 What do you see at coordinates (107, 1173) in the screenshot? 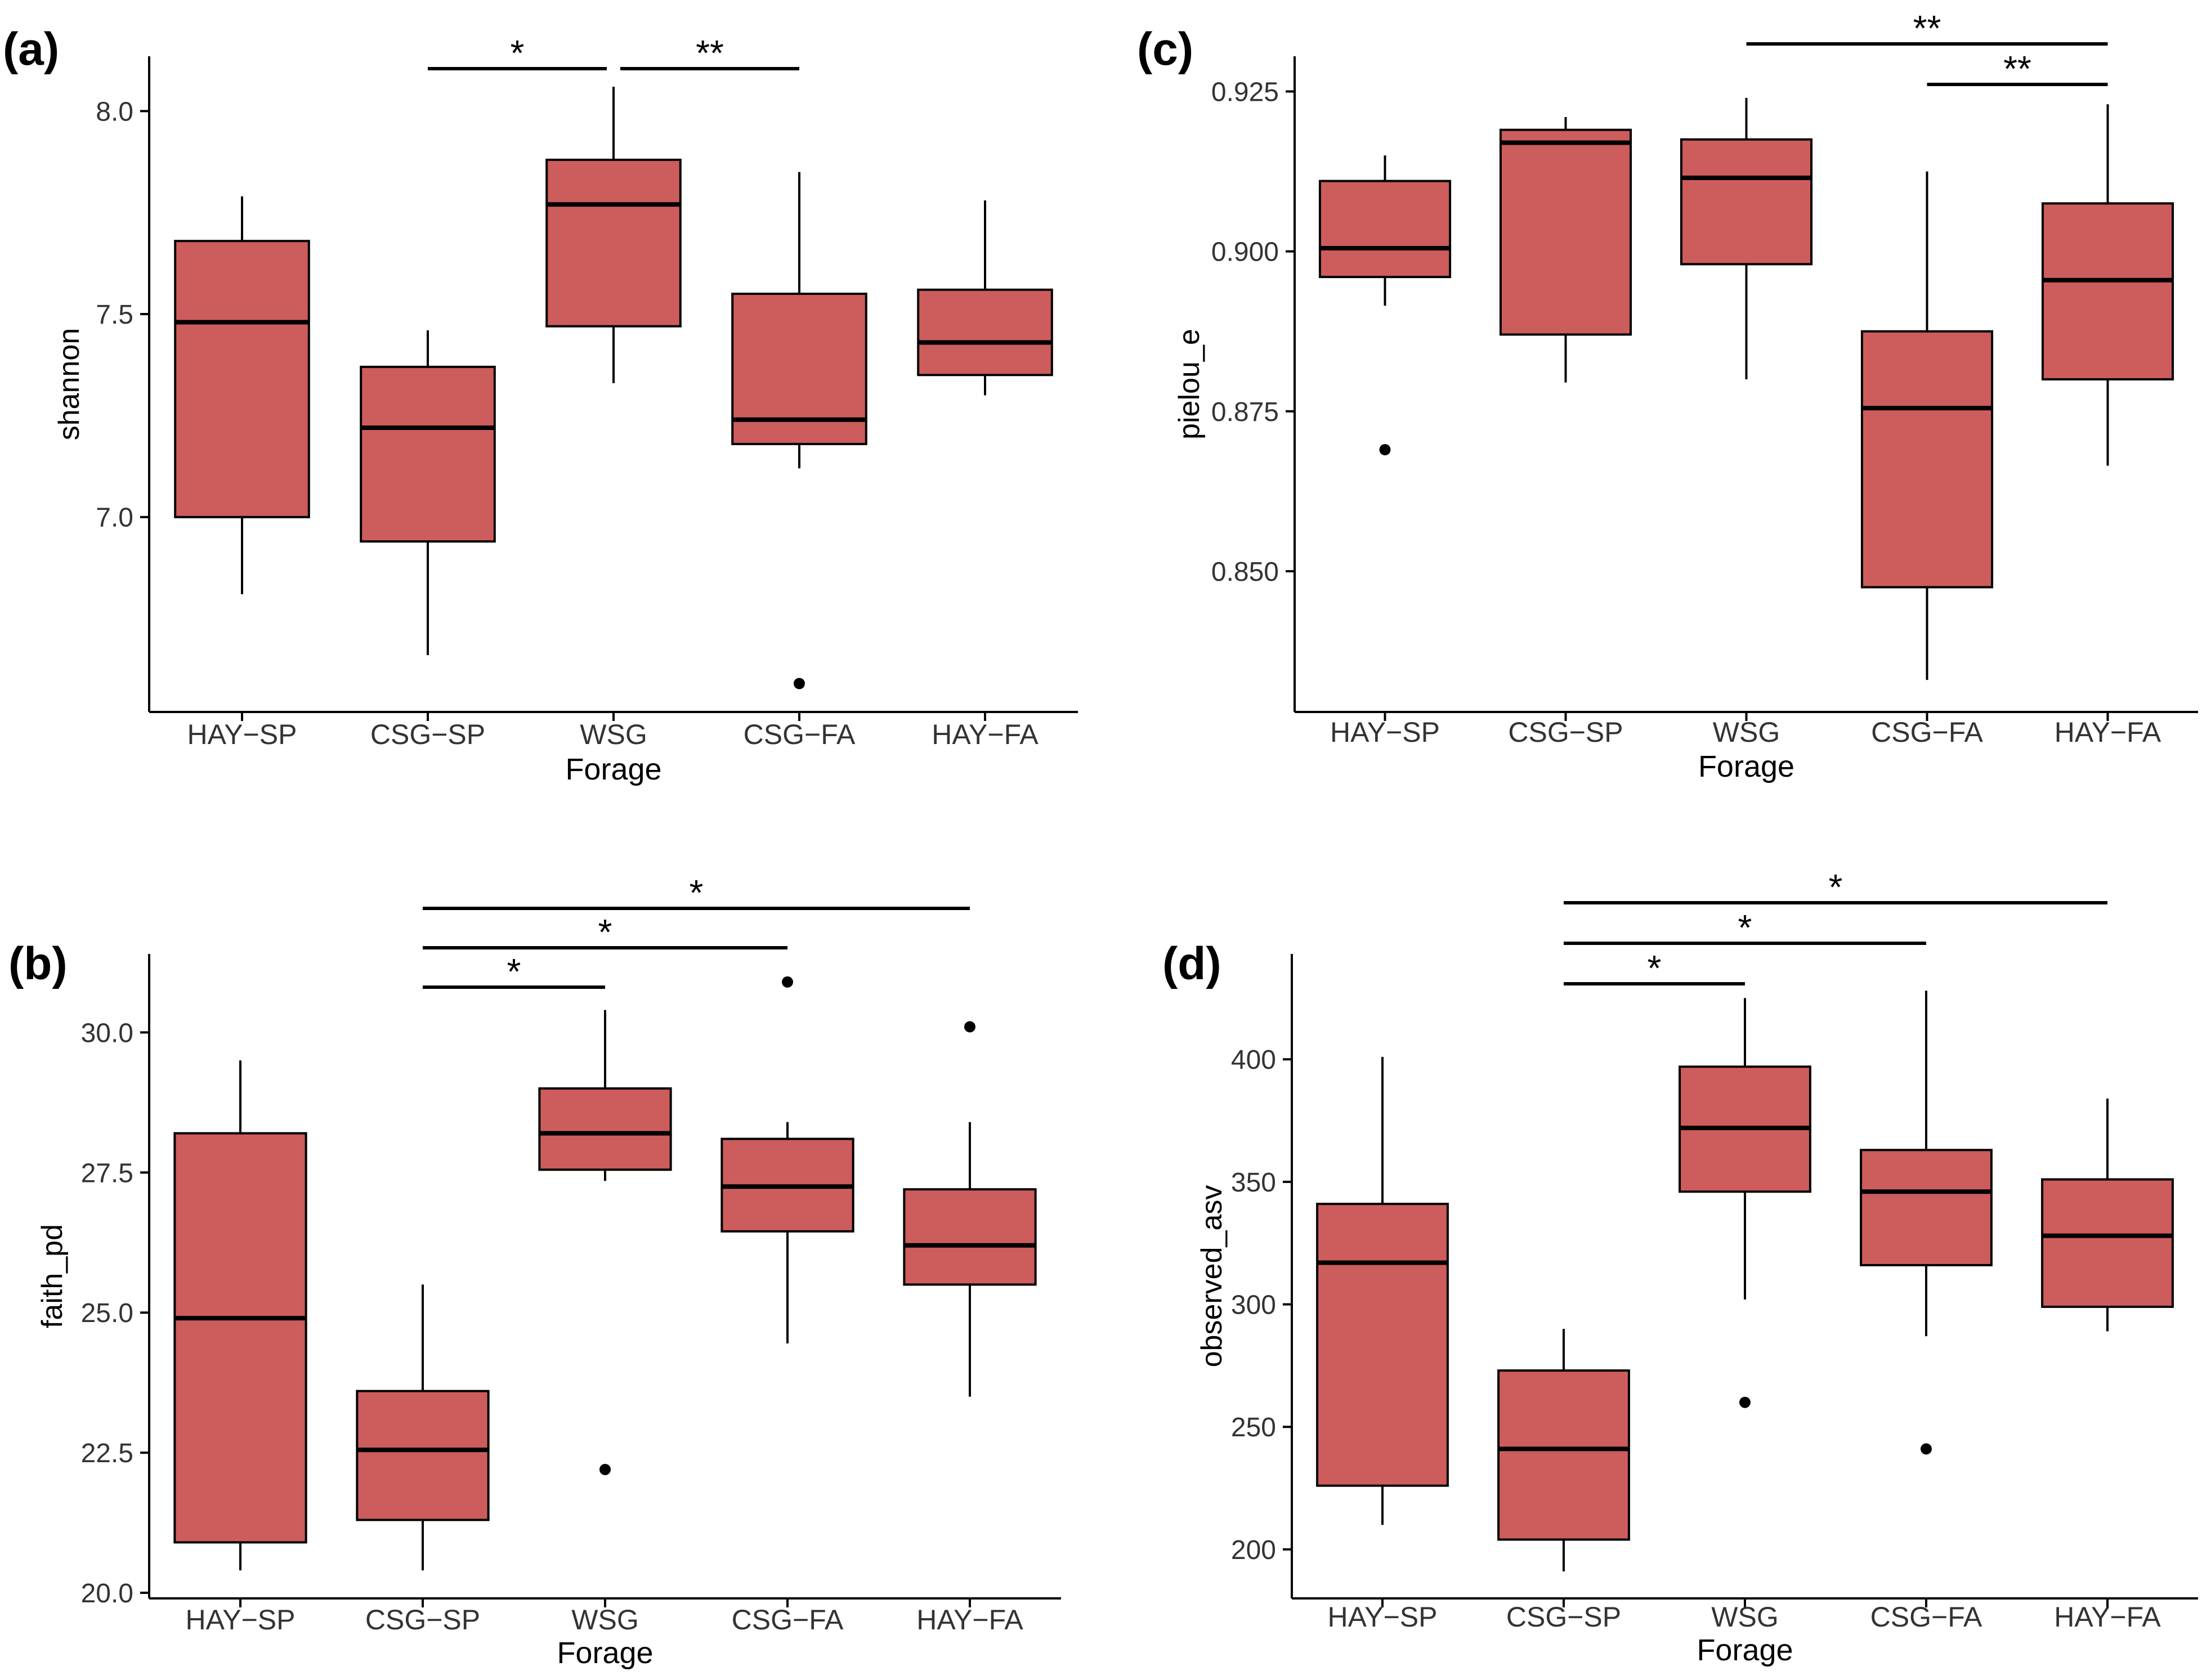
I see `y-tick-label: 27.5` at bounding box center [107, 1173].